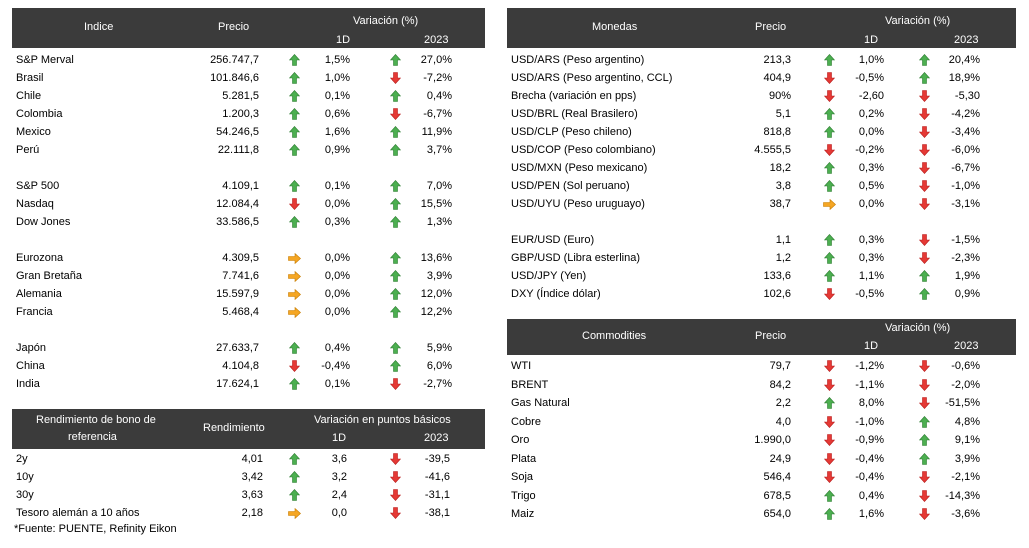 This screenshot has height=548, width=1029. I want to click on currencies-row: GBP/USD (Libra esterlina) 1,2 0,3% -2,3%, so click(761, 258).